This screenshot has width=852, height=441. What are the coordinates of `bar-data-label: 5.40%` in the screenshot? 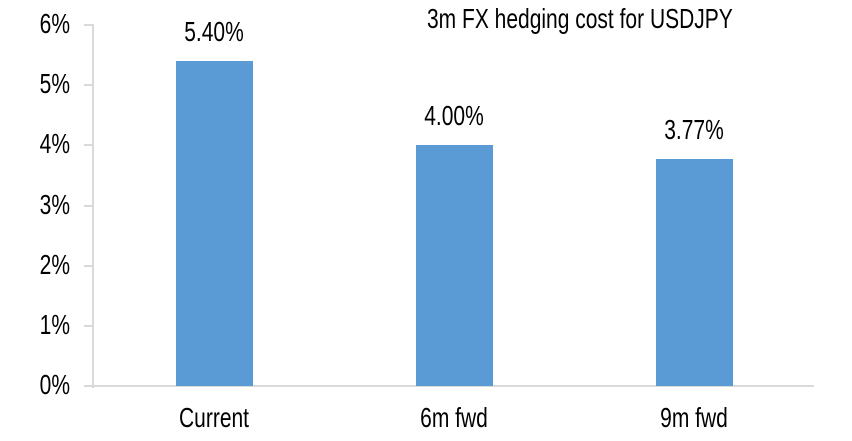 It's located at (214, 32).